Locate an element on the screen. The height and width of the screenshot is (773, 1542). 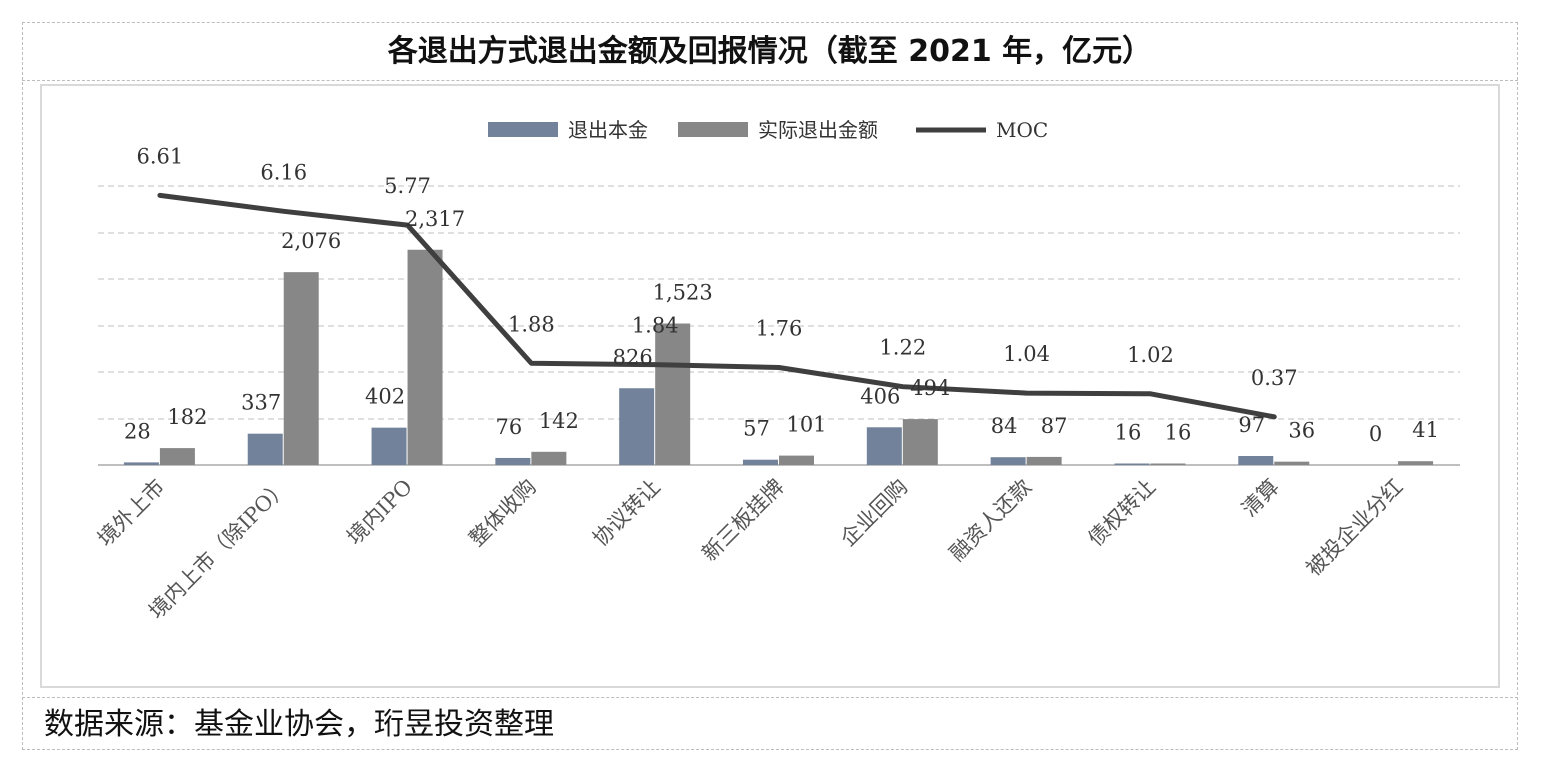
label-moc-8: 1.02 is located at coordinates (1150, 355).